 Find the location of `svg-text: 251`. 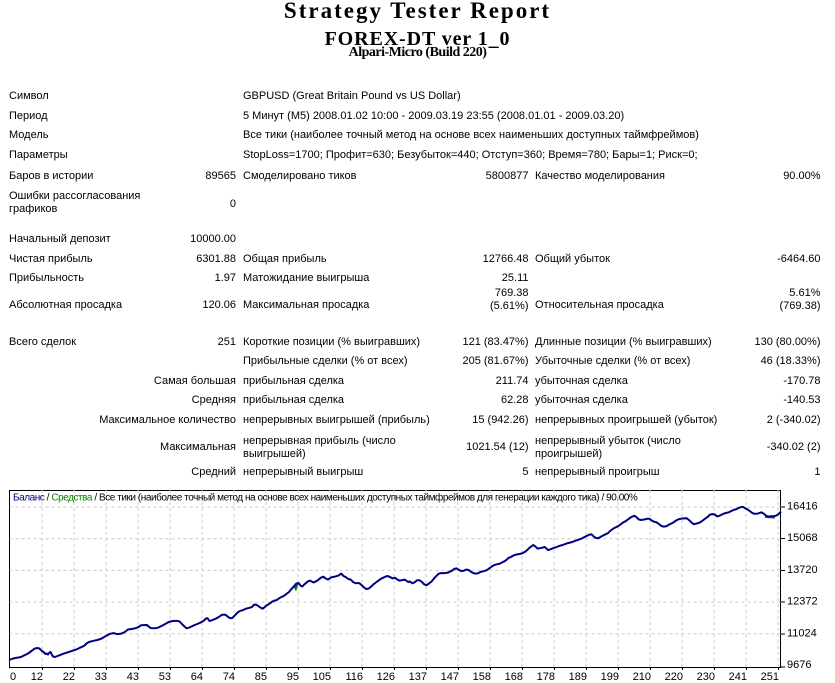

svg-text: 251 is located at coordinates (770, 677).